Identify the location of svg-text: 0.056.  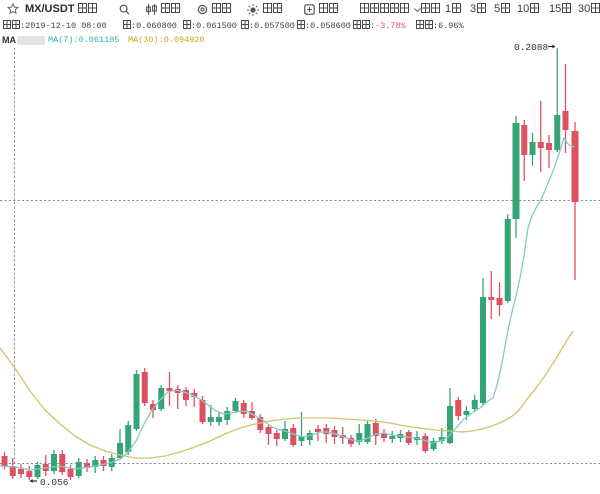
(54, 482).